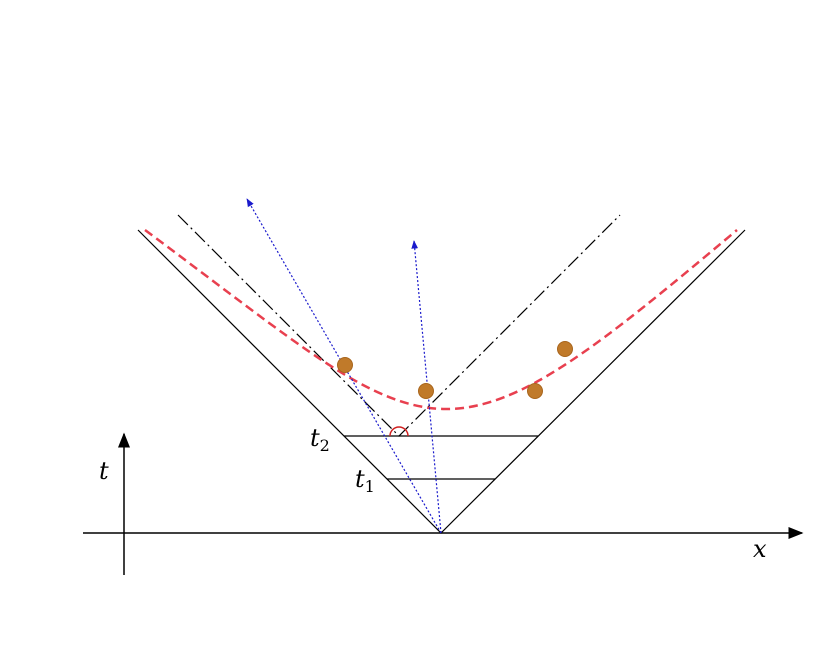 This screenshot has height=671, width=830. What do you see at coordinates (455, 370) in the screenshot?
I see `particles` at bounding box center [455, 370].